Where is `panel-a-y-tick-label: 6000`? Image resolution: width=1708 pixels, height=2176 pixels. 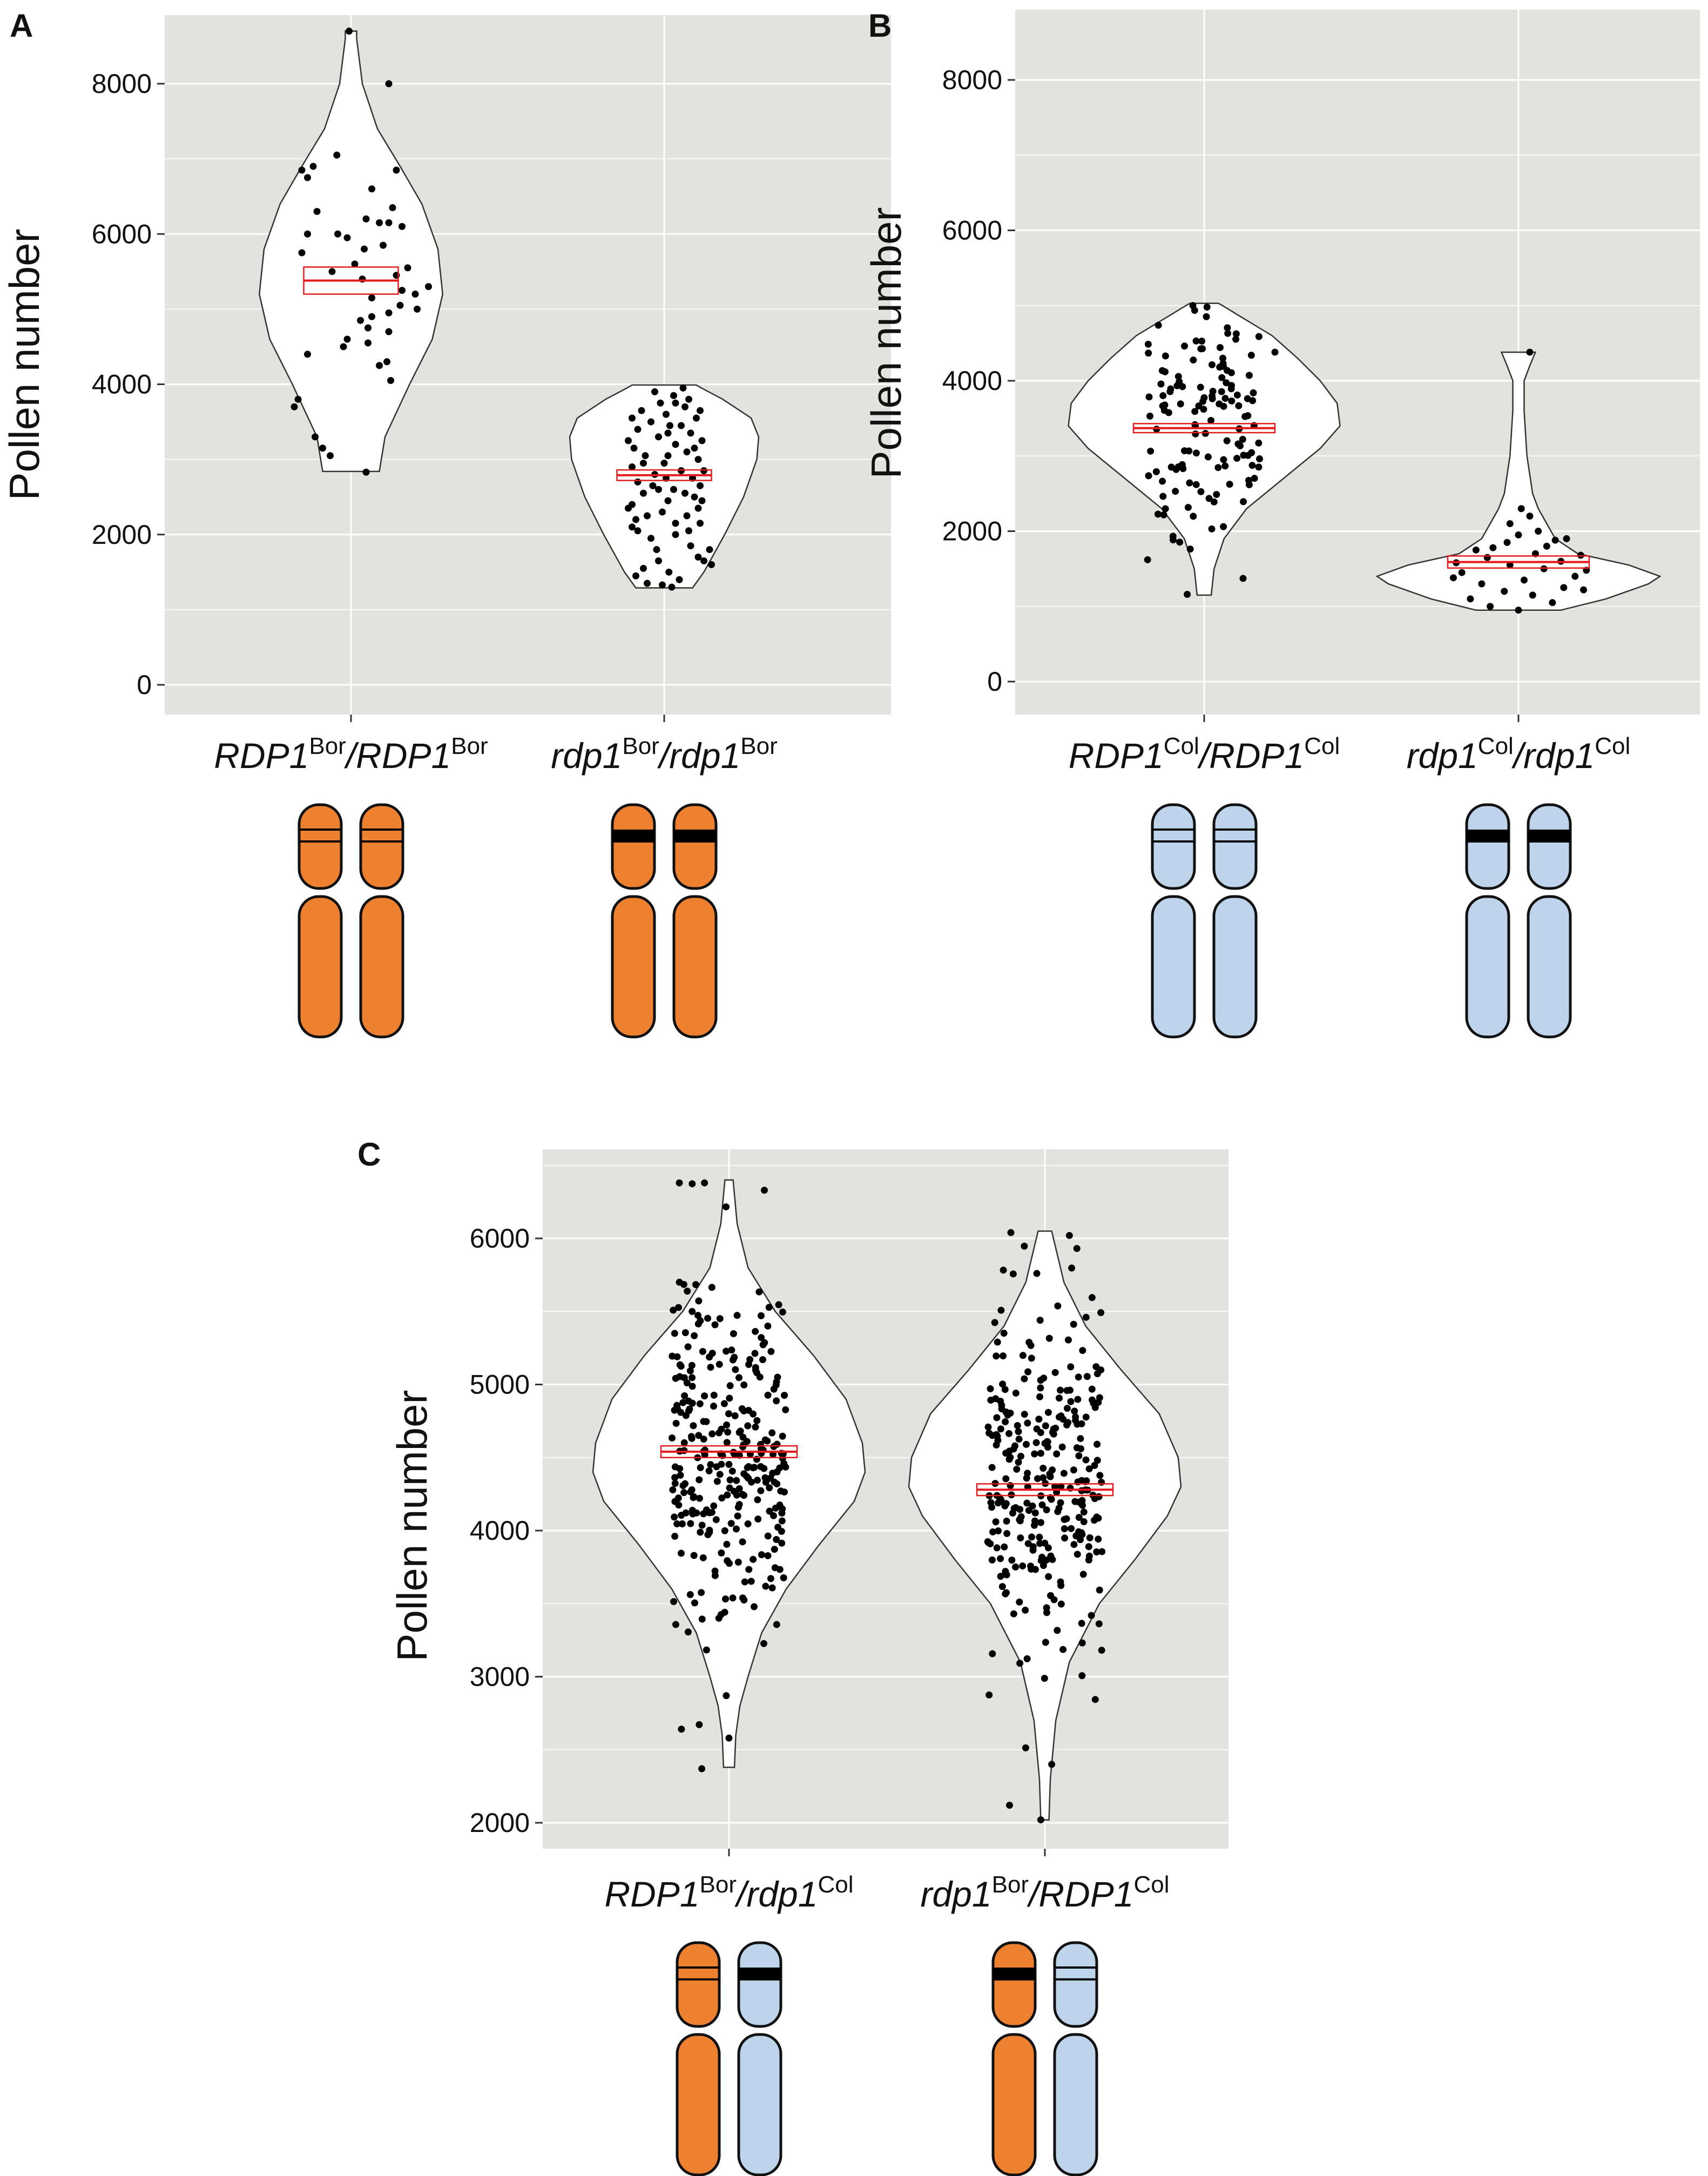
panel-a-y-tick-label: 6000 is located at coordinates (122, 234).